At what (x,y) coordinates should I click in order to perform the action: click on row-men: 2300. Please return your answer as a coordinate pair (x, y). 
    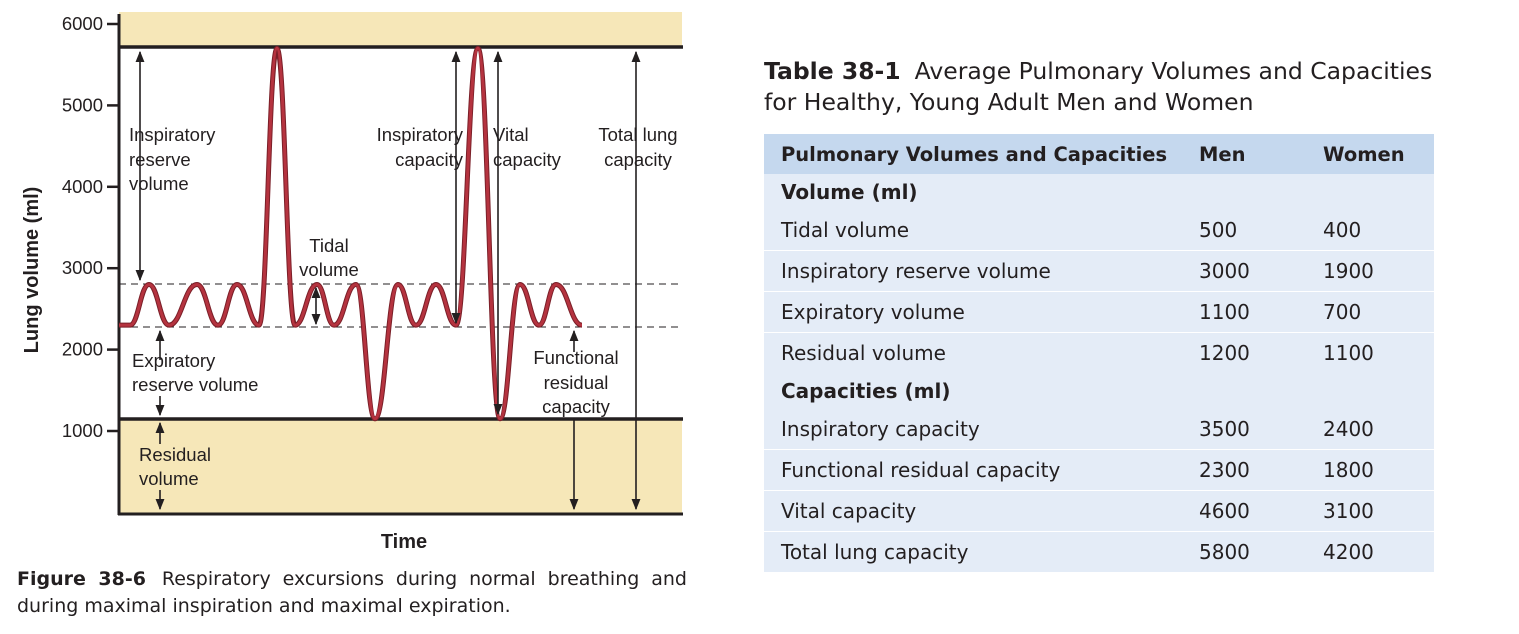
    Looking at the image, I should click on (1244, 470).